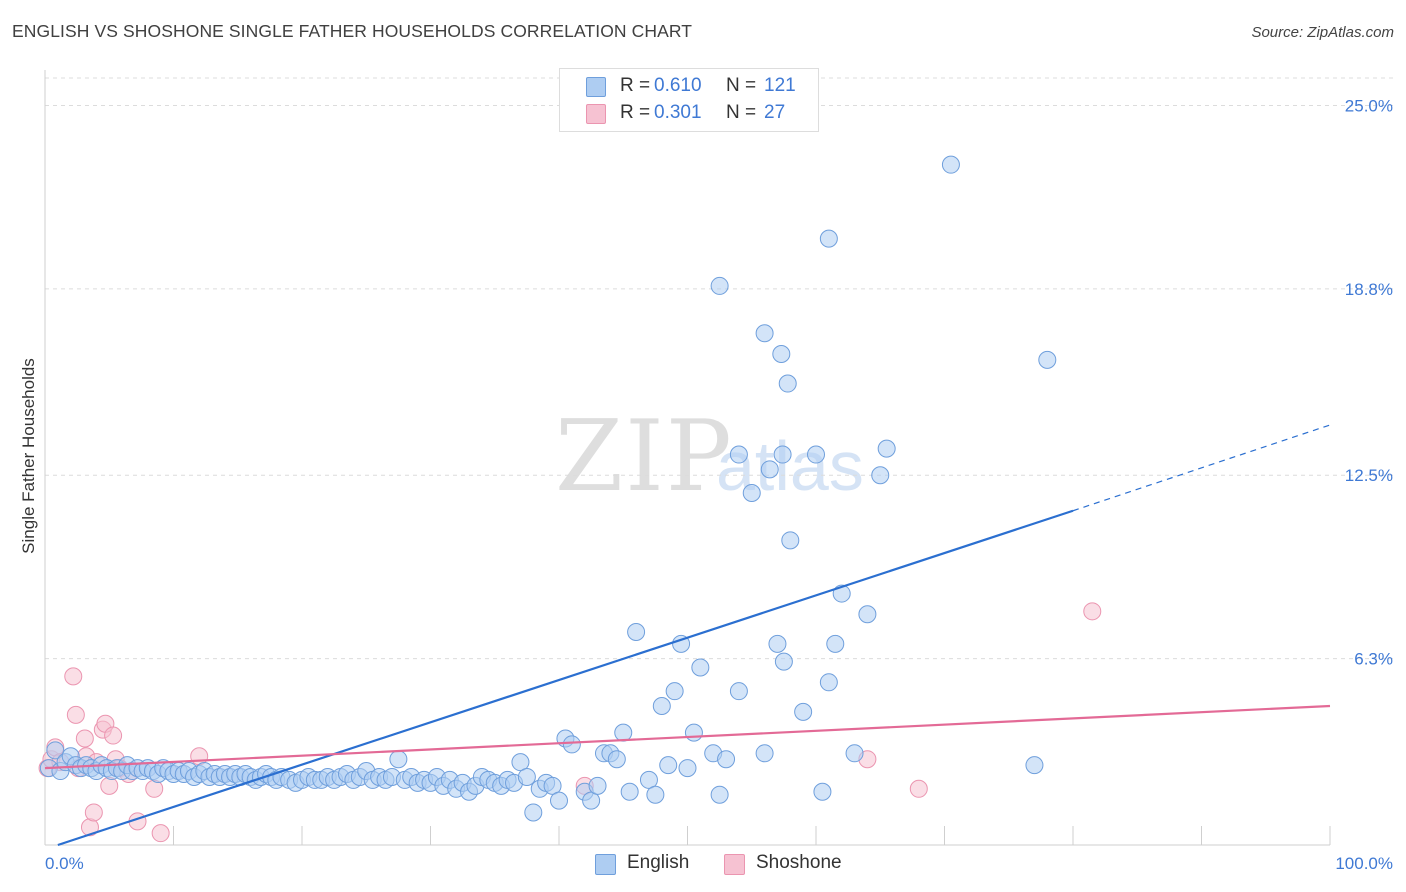 The image size is (1406, 892). Describe the element at coordinates (644, 457) in the screenshot. I see `watermark-zip: ZIP` at that location.